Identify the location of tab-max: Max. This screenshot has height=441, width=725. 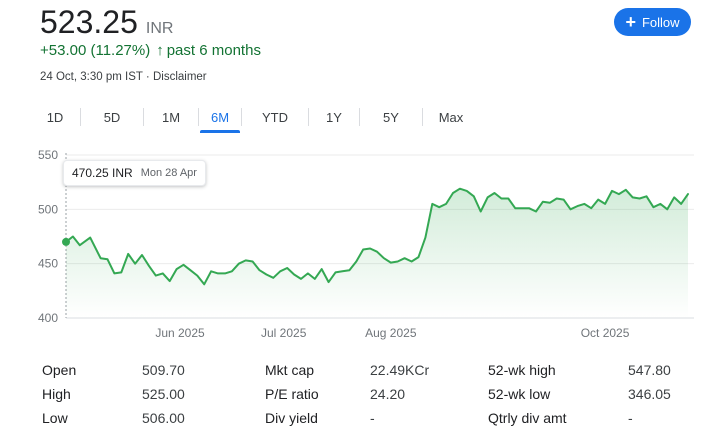
(451, 117).